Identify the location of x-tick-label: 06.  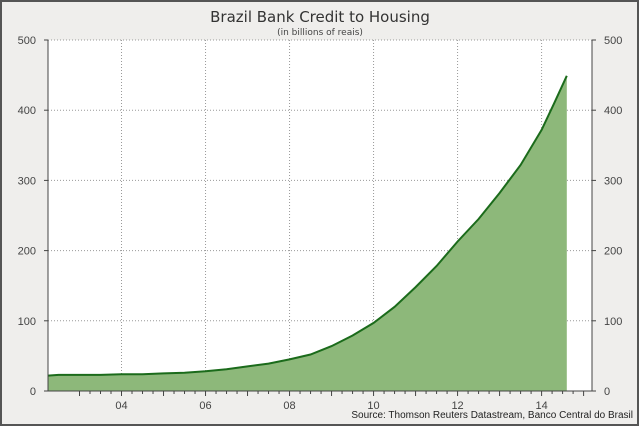
(205, 406).